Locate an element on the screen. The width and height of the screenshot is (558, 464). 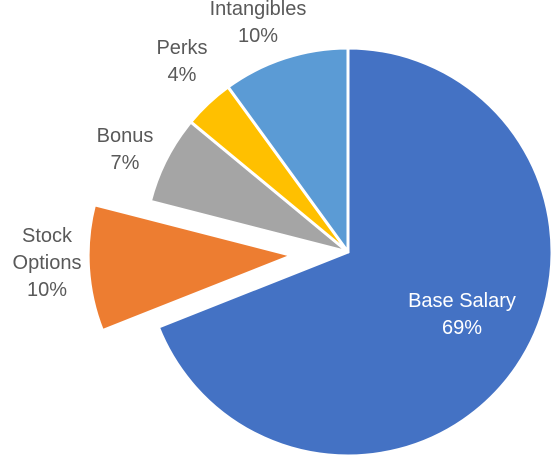
data-label-line: Bonus is located at coordinates (125, 136).